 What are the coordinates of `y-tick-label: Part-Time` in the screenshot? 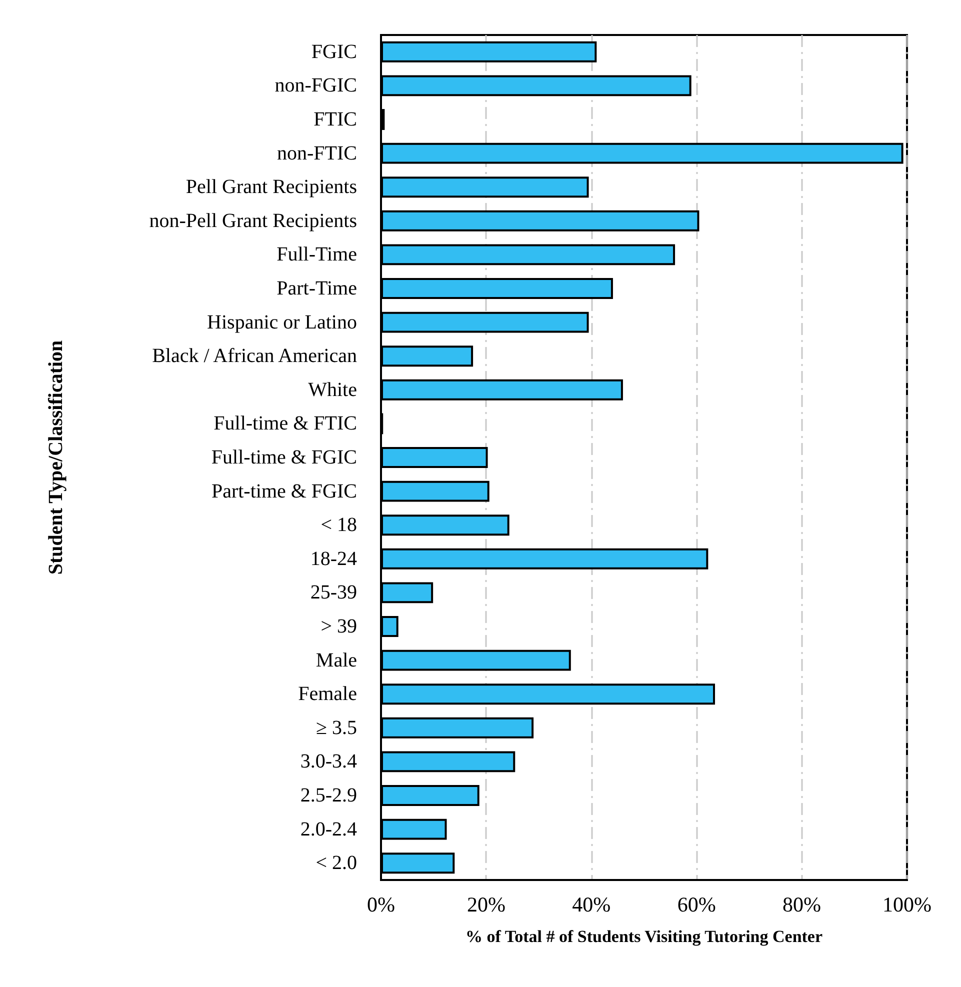 It's located at (317, 289).